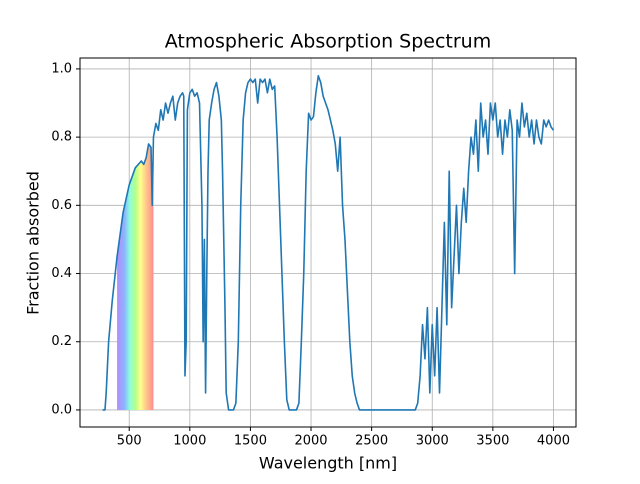  Describe the element at coordinates (61, 205) in the screenshot. I see `y-tick-label: 0.6` at that location.